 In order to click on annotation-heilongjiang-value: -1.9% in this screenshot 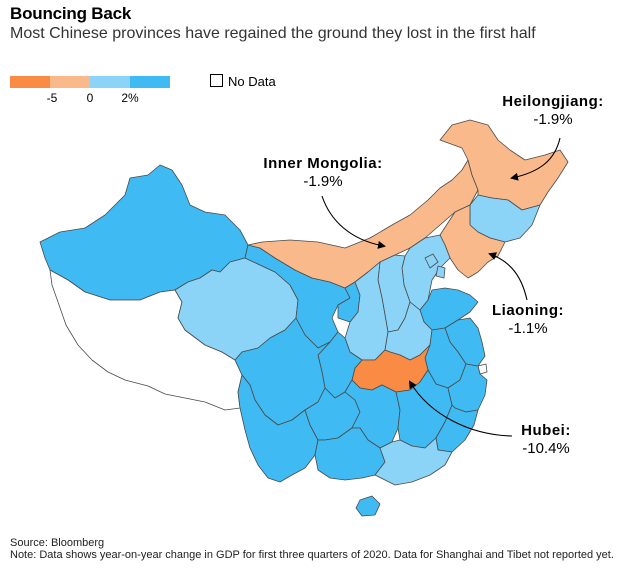, I will do `click(553, 119)`.